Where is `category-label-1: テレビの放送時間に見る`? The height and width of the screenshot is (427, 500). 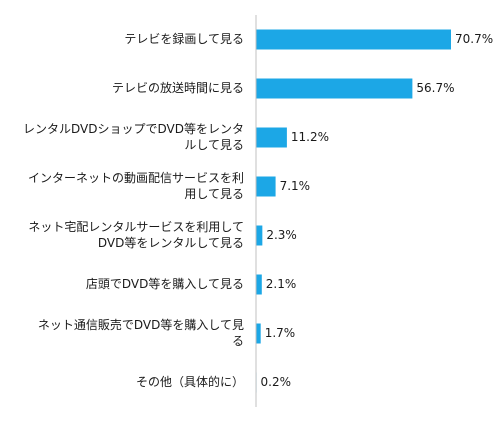
category-label-1: テレビの放送時間に見る is located at coordinates (178, 87).